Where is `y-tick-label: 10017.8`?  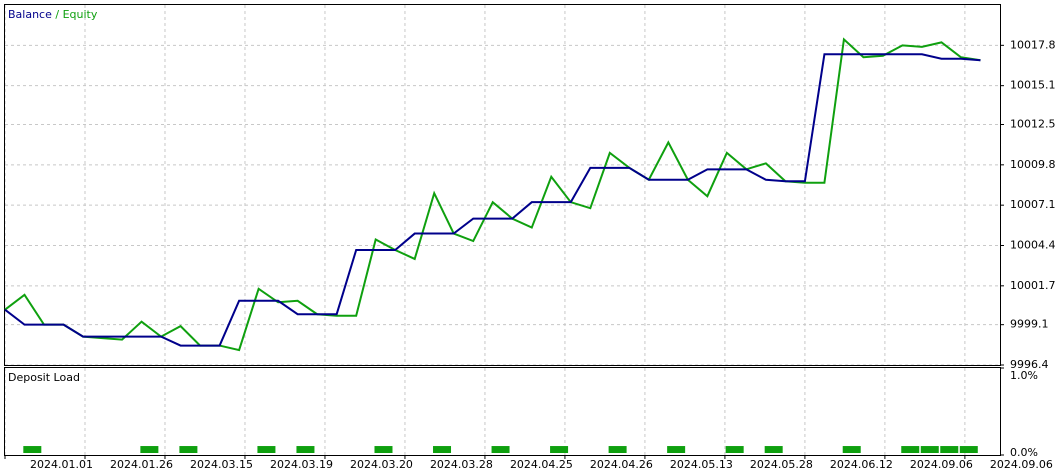 y-tick-label: 10017.8 is located at coordinates (1033, 44).